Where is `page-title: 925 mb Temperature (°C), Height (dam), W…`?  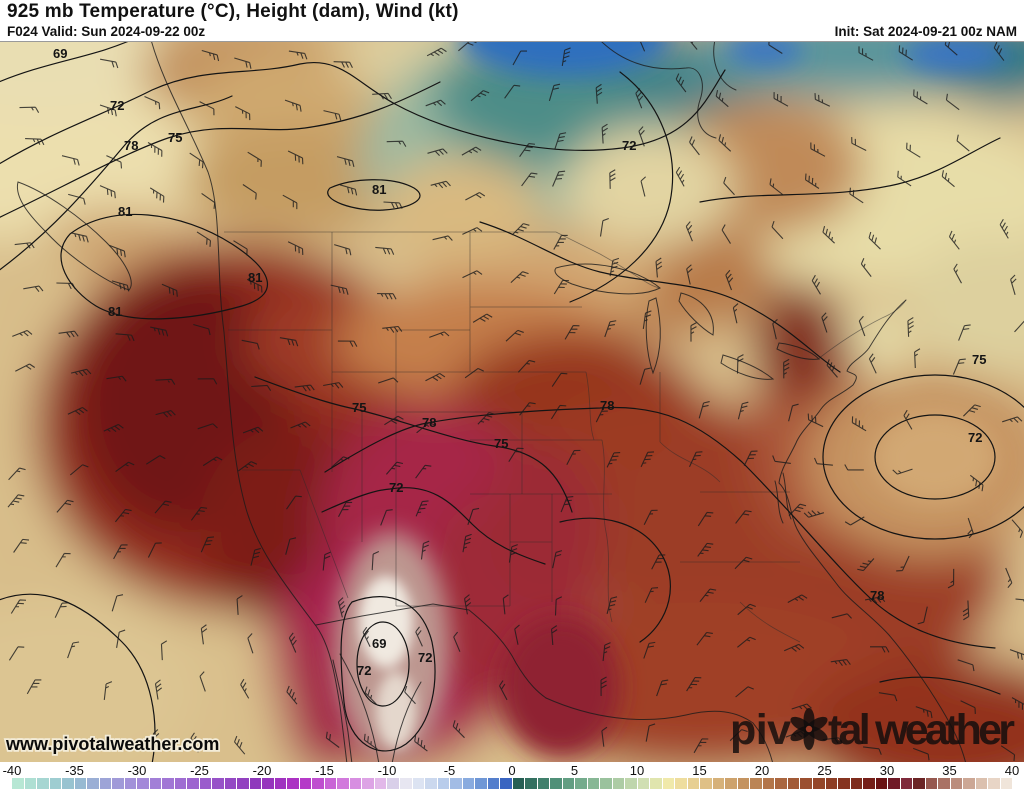 page-title: 925 mb Temperature (°C), Height (dam), W… is located at coordinates (233, 11).